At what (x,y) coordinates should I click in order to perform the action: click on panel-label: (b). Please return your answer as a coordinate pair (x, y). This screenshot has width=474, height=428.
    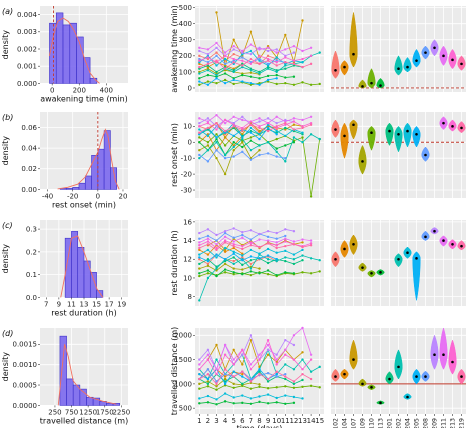
    Looking at the image, I should click on (7, 117).